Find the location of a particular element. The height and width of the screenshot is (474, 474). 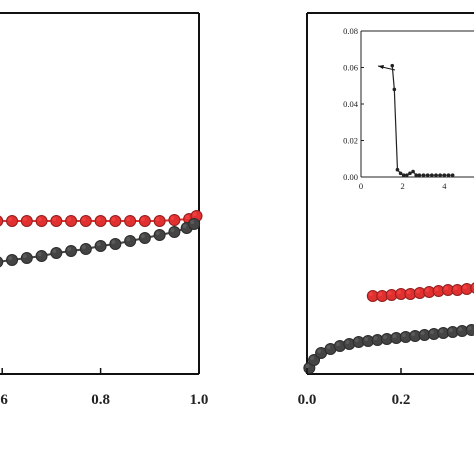

inset-y-tick-label: 0.08 is located at coordinates (350, 31).